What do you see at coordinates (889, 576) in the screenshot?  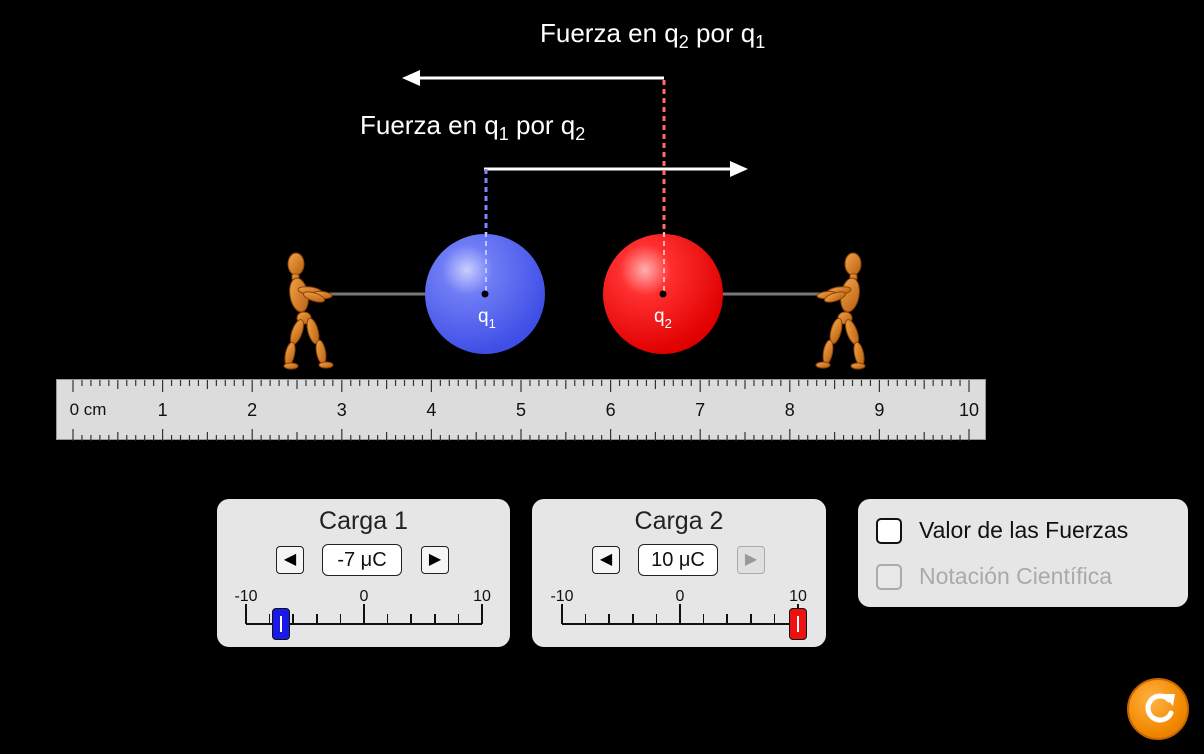 I see `scientific-checkbox` at bounding box center [889, 576].